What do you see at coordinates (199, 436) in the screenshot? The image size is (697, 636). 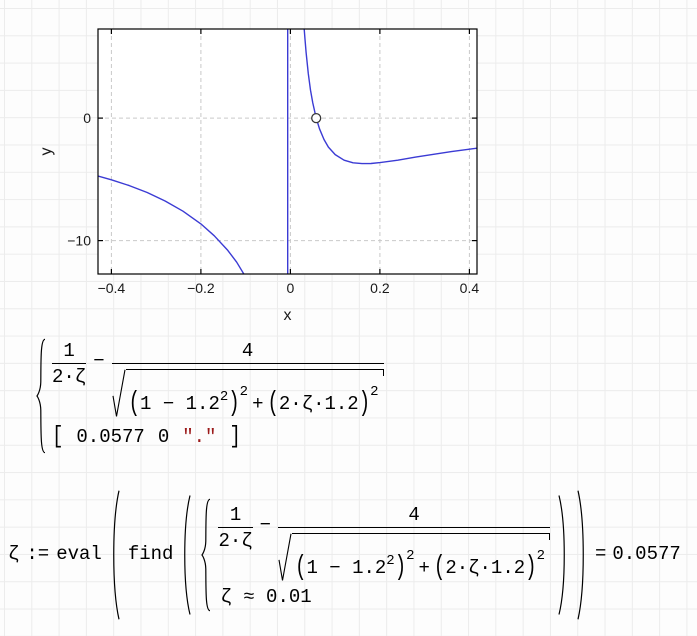 I see `matrix-value-string: "."` at bounding box center [199, 436].